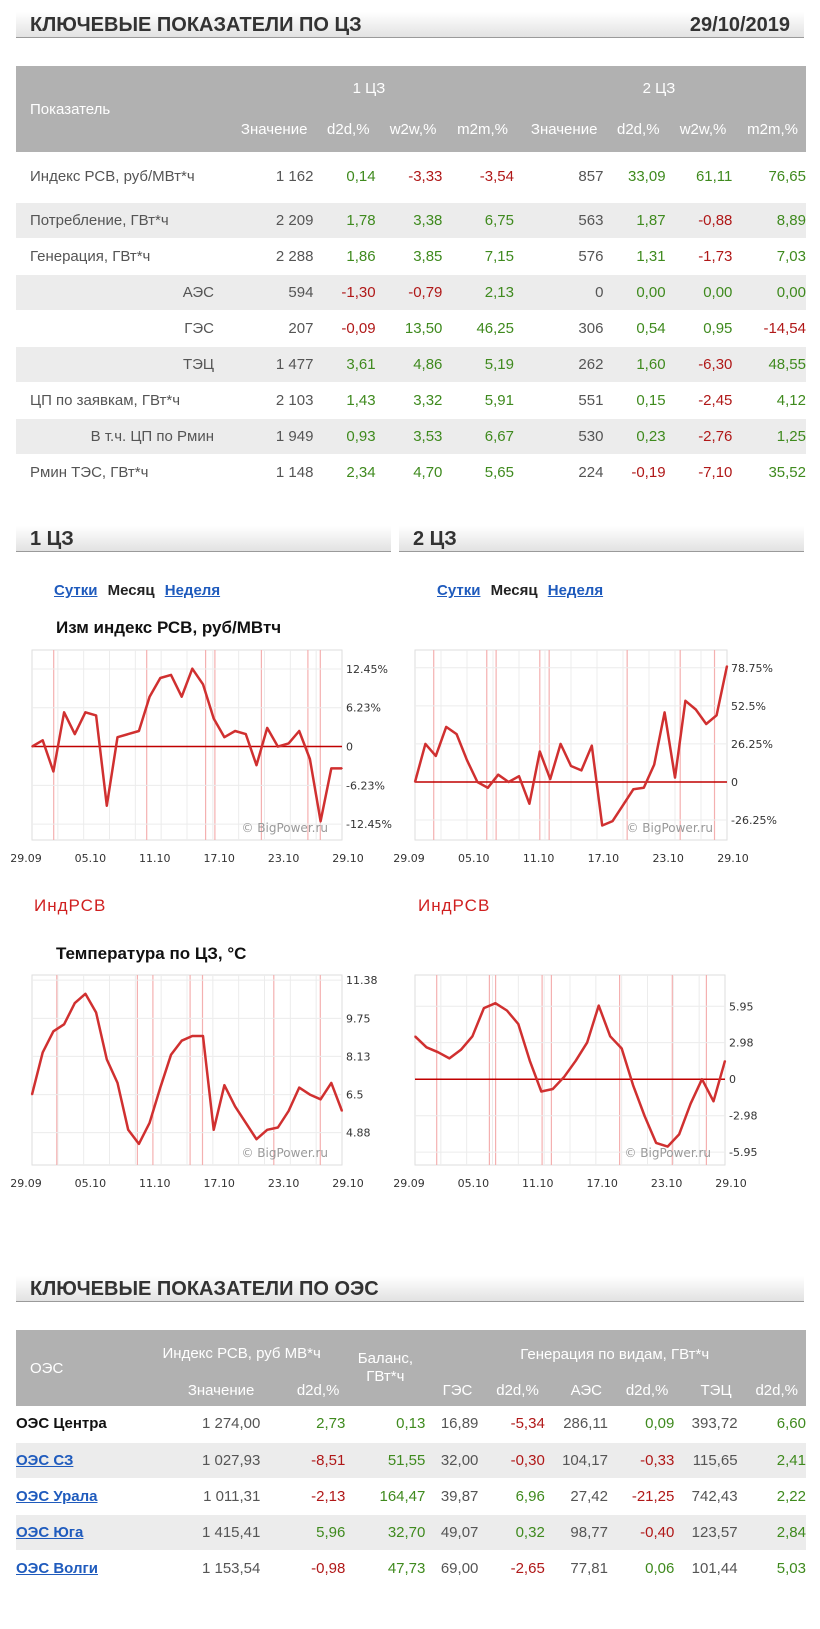  I want to click on cell-value: 98,77, so click(578, 1532).